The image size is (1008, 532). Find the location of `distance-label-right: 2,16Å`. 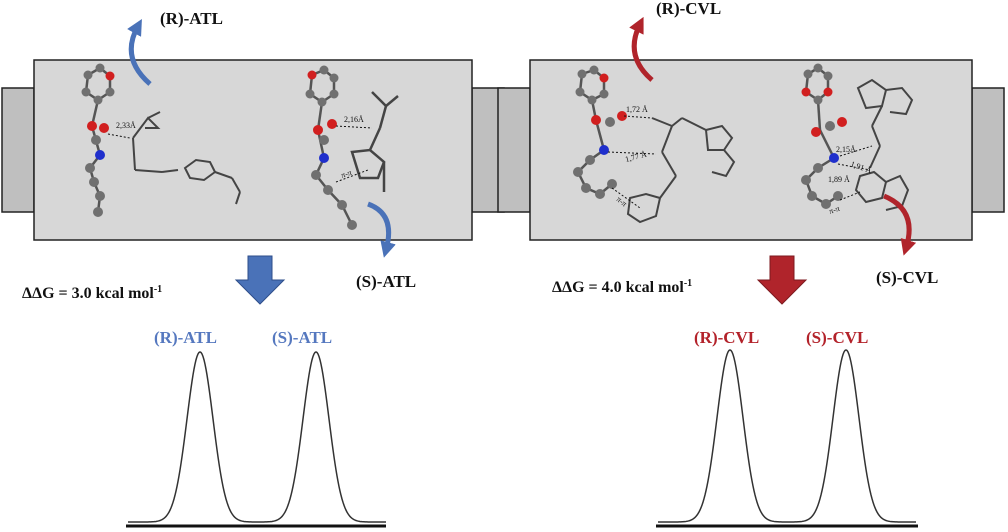

distance-label-right: 2,16Å is located at coordinates (354, 119).